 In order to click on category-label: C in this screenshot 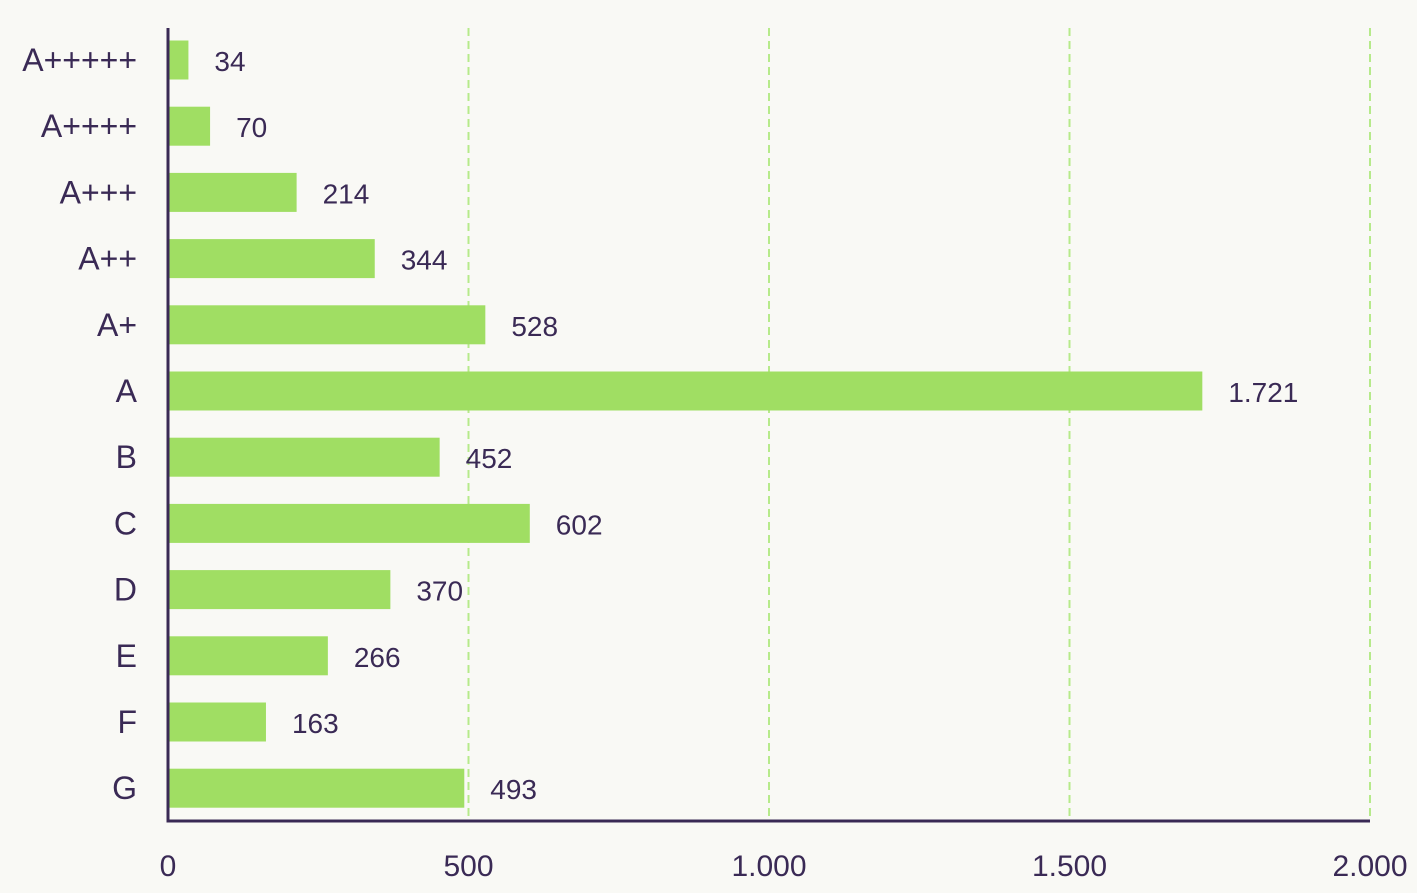, I will do `click(125, 523)`.